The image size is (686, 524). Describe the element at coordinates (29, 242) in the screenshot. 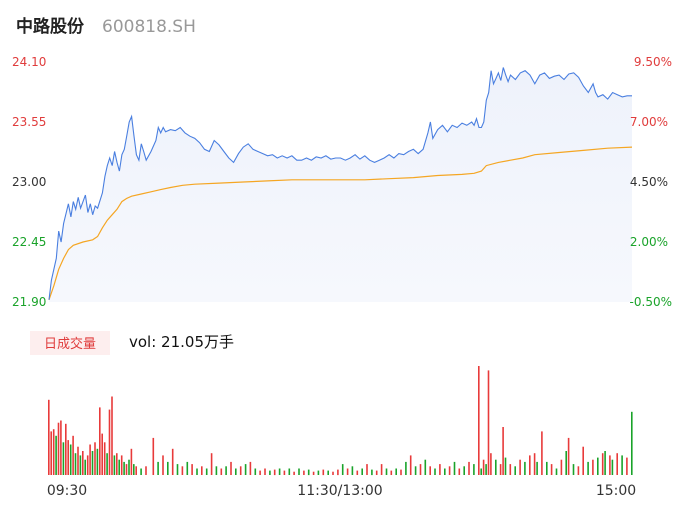

I see `left-tick-3: 22.45` at that location.